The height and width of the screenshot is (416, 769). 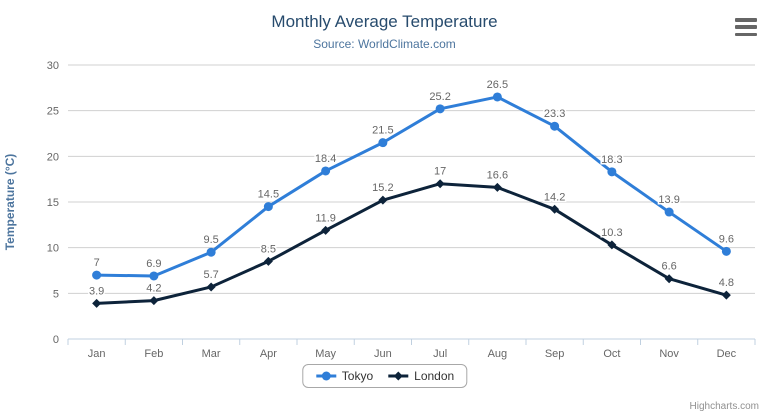 What do you see at coordinates (724, 406) in the screenshot?
I see `credits-link: Highcharts.com` at bounding box center [724, 406].